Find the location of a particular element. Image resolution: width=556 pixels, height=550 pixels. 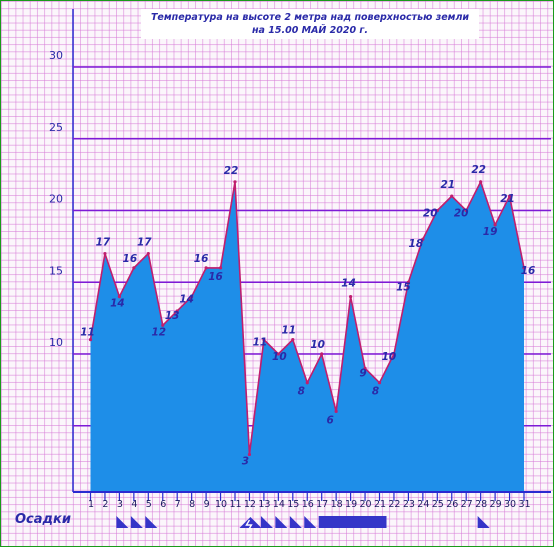

value-label: 6 is located at coordinates (329, 420).